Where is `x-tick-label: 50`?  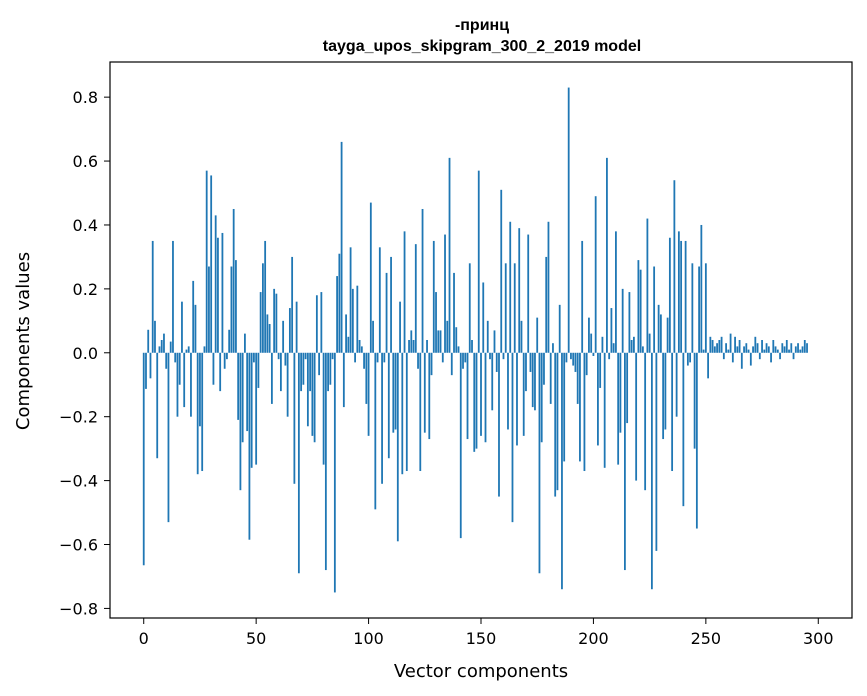
x-tick-label: 50 is located at coordinates (256, 638).